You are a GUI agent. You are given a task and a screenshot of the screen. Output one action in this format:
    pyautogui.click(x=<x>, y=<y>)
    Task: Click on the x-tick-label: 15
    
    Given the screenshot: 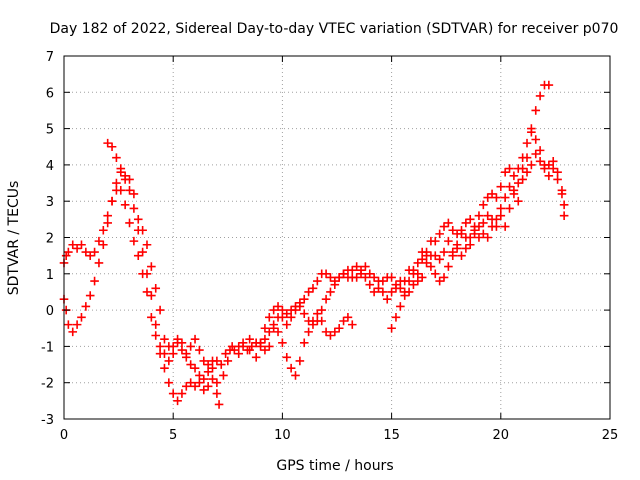 What is the action you would take?
    pyautogui.click(x=391, y=435)
    